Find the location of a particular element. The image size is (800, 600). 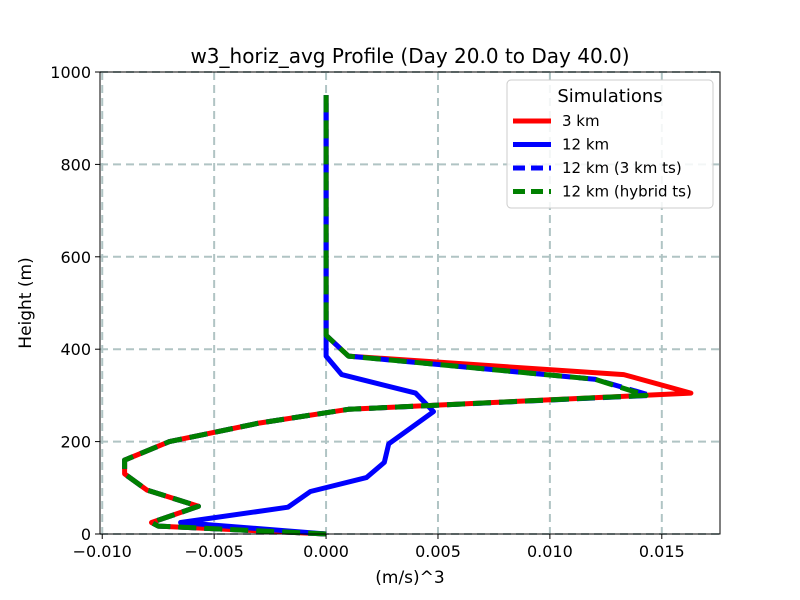

y-tick-label: 600 is located at coordinates (75, 257).